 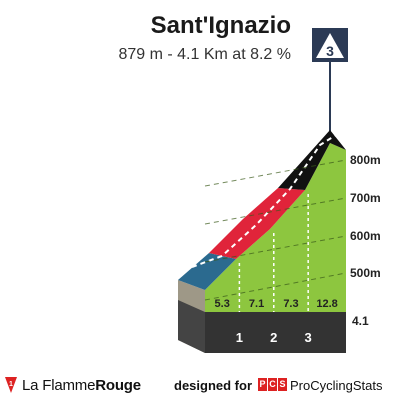 I want to click on altitude-labels: 500m 600m 700m 800m, so click(x=365, y=216).